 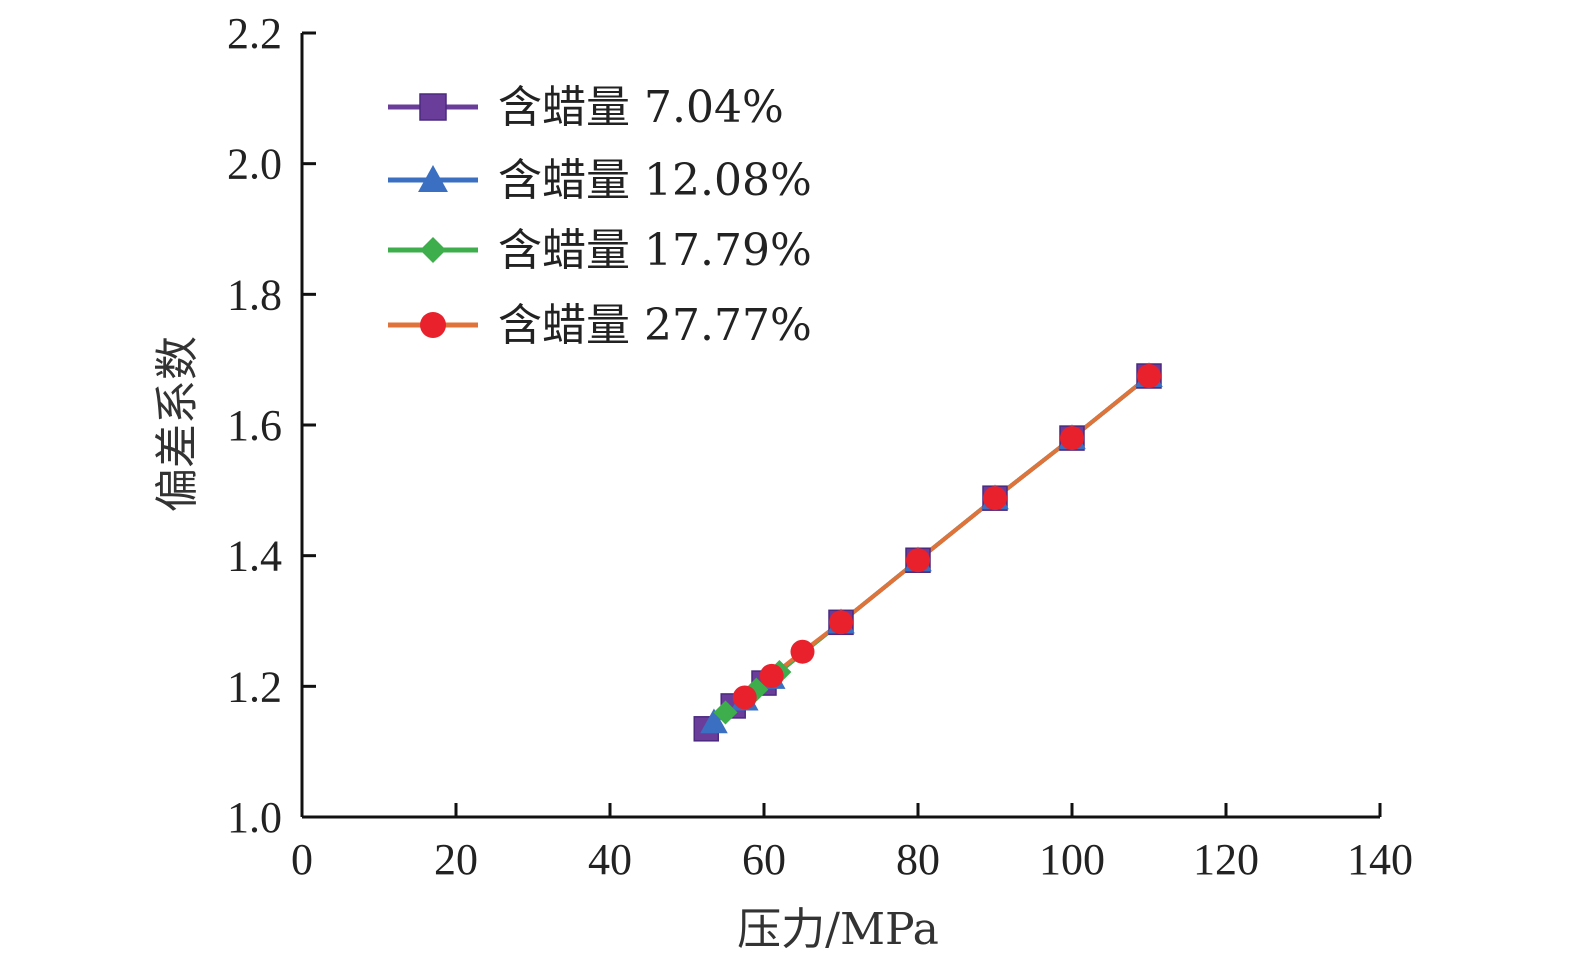 I want to click on legend-label: 含蜡量 7.04%, so click(x=641, y=107).